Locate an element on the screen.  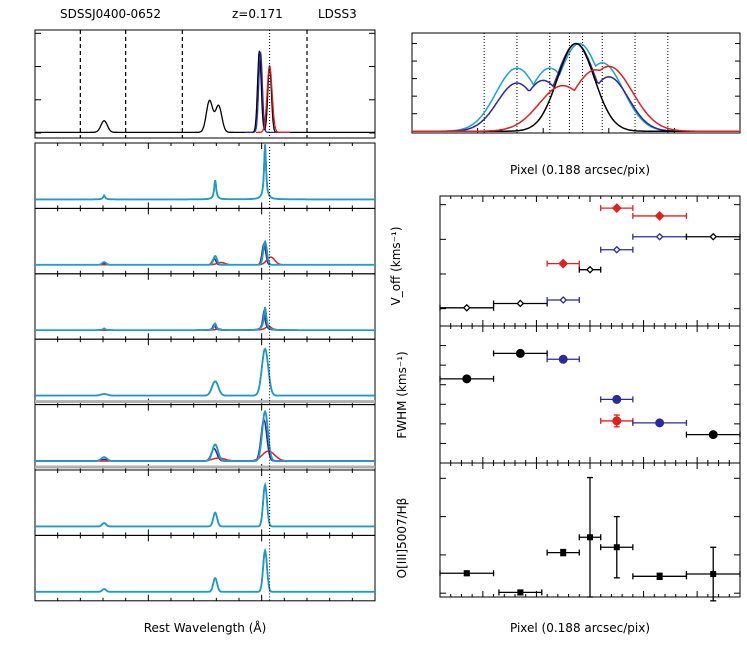
aperture-panel-frame is located at coordinates (205, 568).